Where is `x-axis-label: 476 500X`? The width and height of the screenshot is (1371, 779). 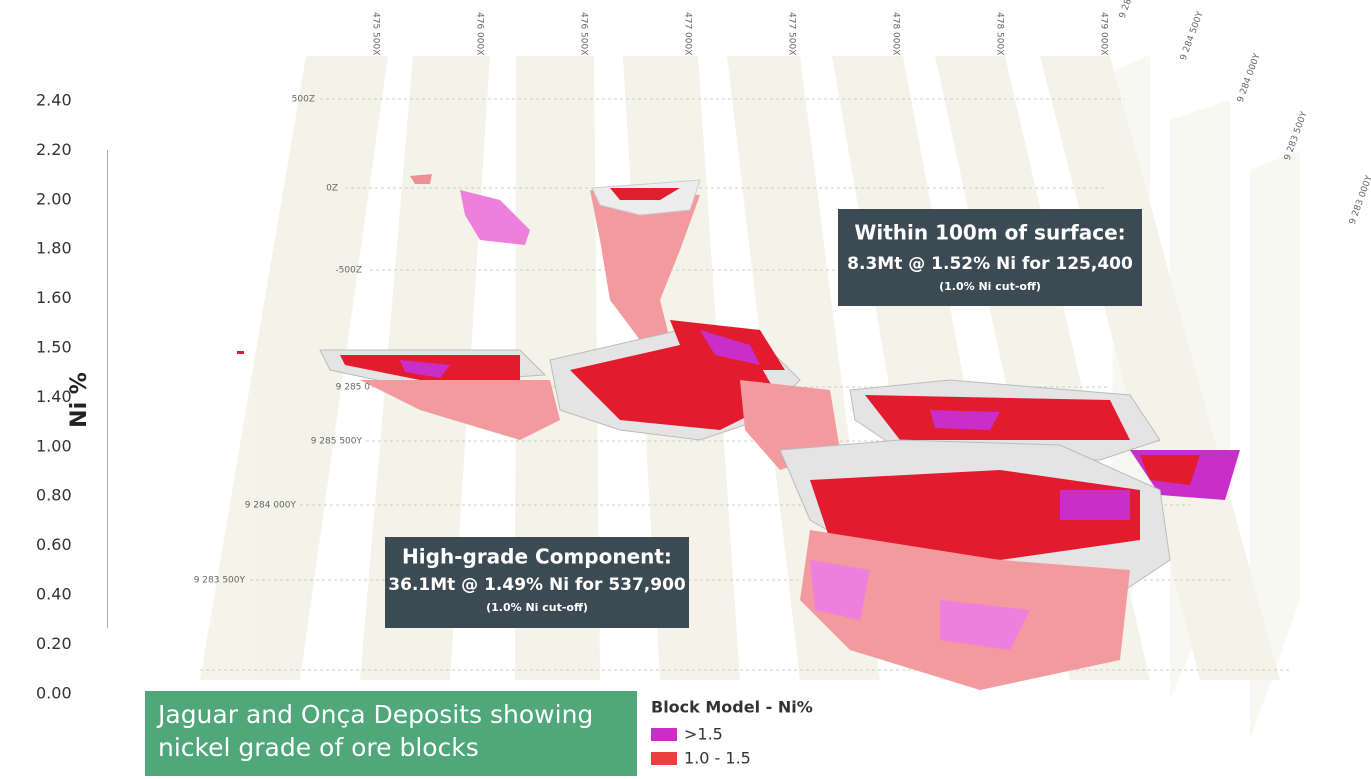
x-axis-label: 476 500X is located at coordinates (584, 33).